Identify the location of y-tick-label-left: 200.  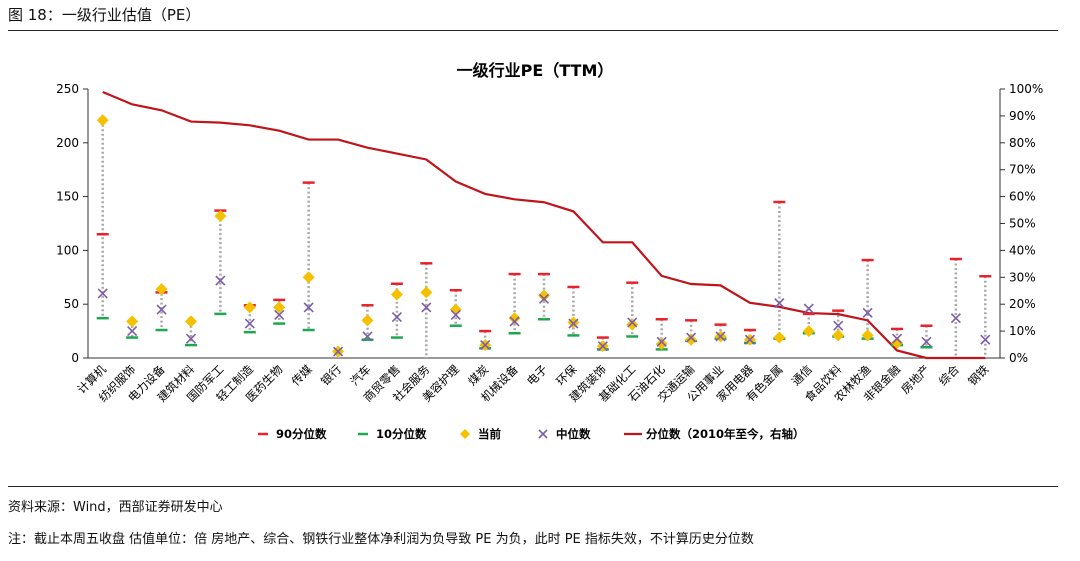
(67, 143).